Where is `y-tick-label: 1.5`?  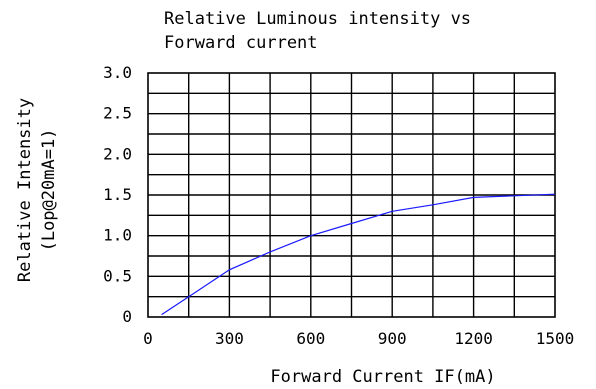
y-tick-label: 1.5 is located at coordinates (117, 194).